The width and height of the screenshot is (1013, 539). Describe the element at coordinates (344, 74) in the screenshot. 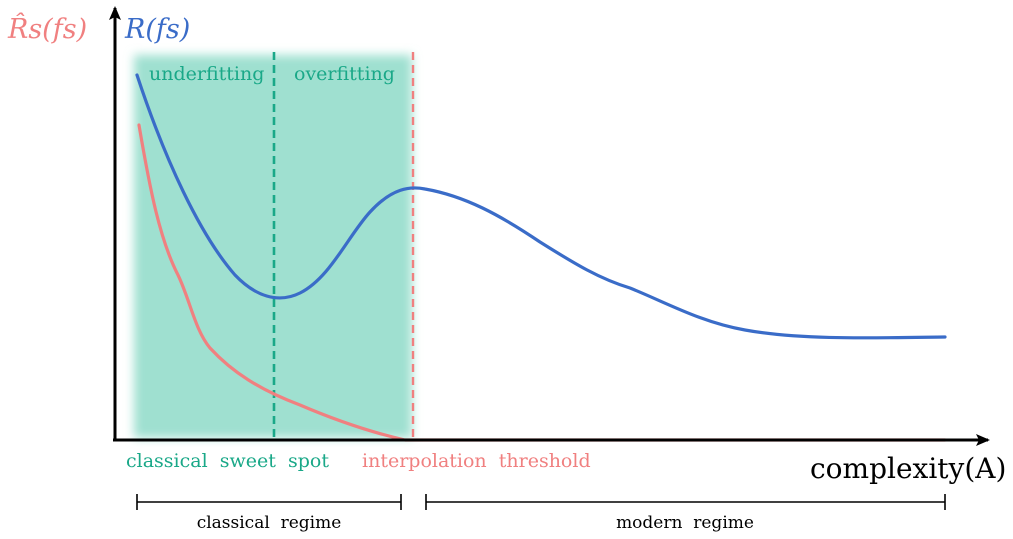

I see `overfitting-label: overfitting` at that location.